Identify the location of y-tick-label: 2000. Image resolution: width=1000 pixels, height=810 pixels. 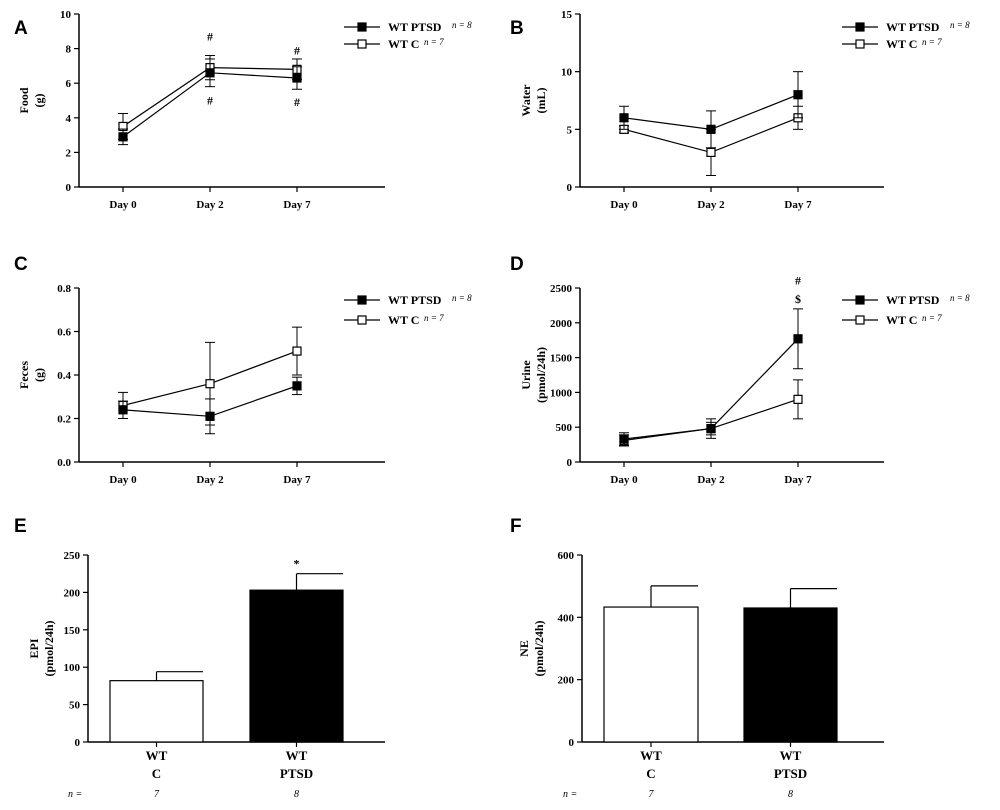
(561, 324).